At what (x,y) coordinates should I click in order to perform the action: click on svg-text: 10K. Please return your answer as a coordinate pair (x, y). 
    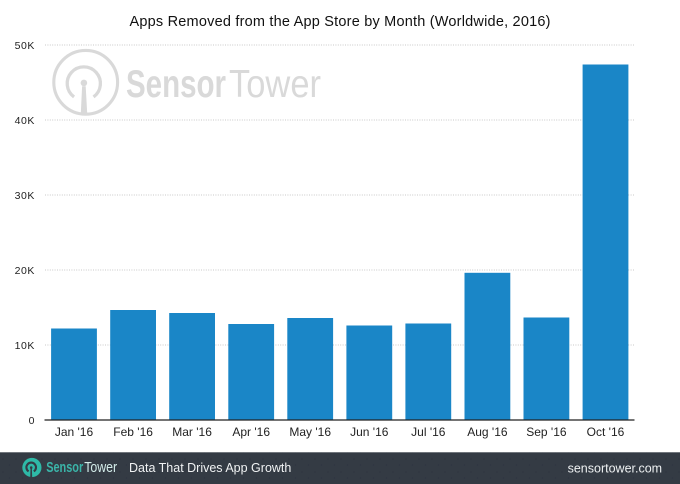
    Looking at the image, I should click on (25, 346).